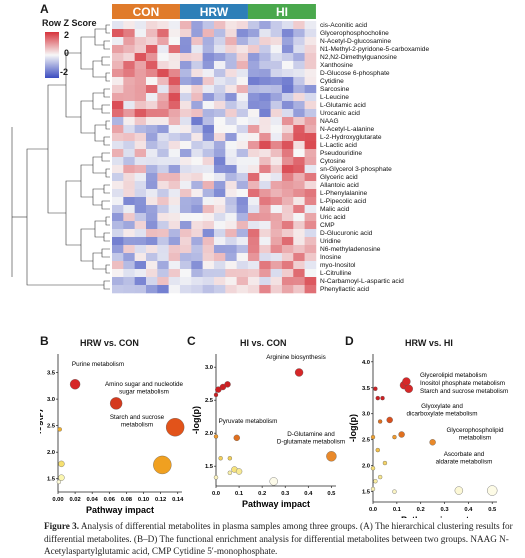  What do you see at coordinates (336, 273) in the screenshot?
I see `heatmap-row-label: L-Citrulline` at bounding box center [336, 273].